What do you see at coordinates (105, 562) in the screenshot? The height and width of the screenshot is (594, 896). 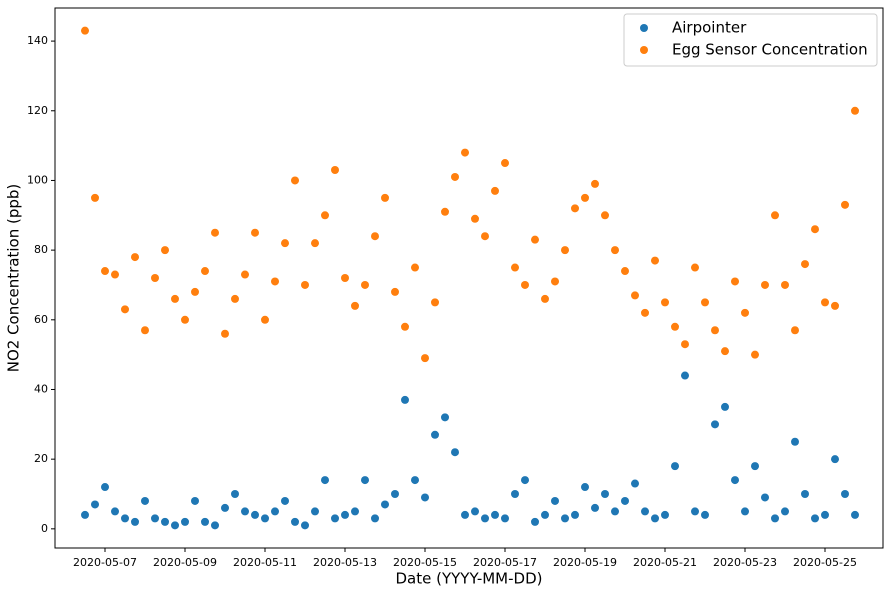 I see `x-tick-label: 2020-05-07` at bounding box center [105, 562].